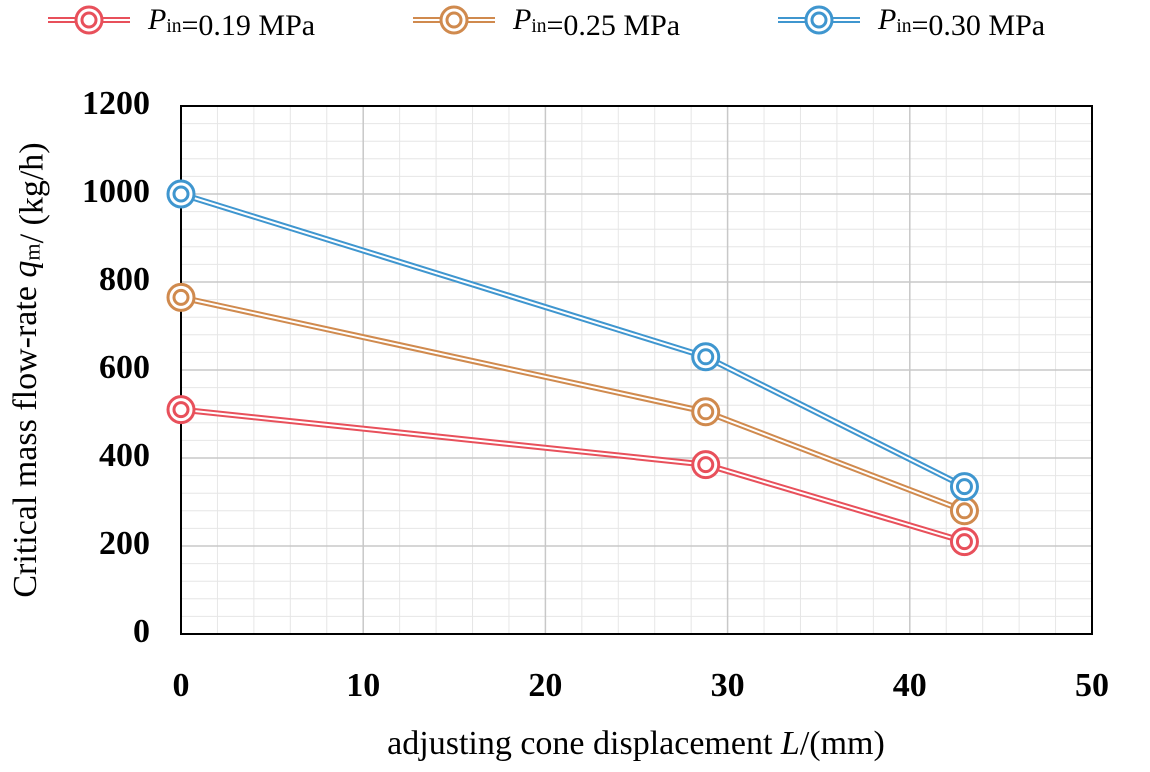 This screenshot has width=1150, height=772. Describe the element at coordinates (116, 103) in the screenshot. I see `y-tick-label: 1200` at that location.